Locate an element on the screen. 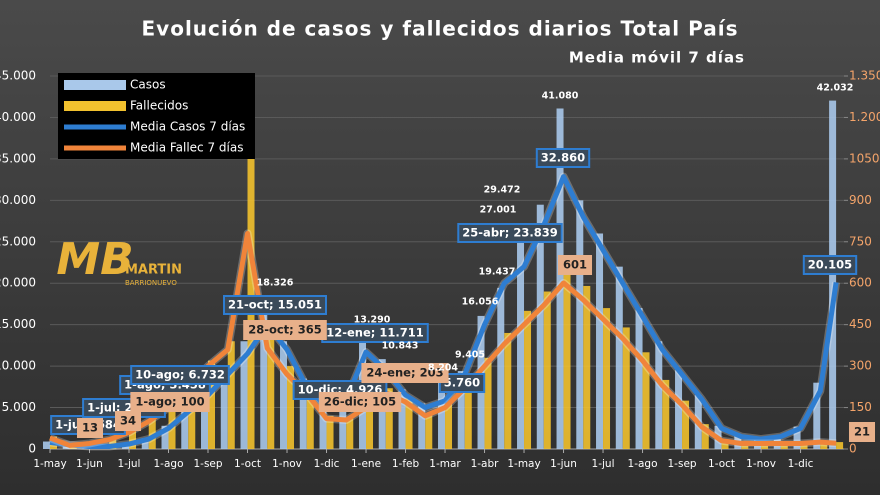  annotation-casos: 10-ago; 6.732 is located at coordinates (180, 375).